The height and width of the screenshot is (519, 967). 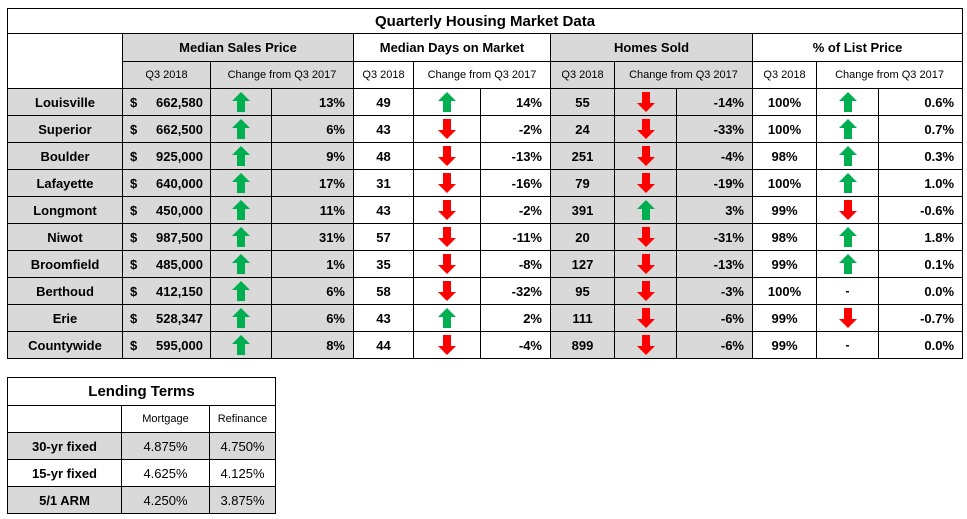 I want to click on price-change-value: 17%, so click(x=312, y=183).